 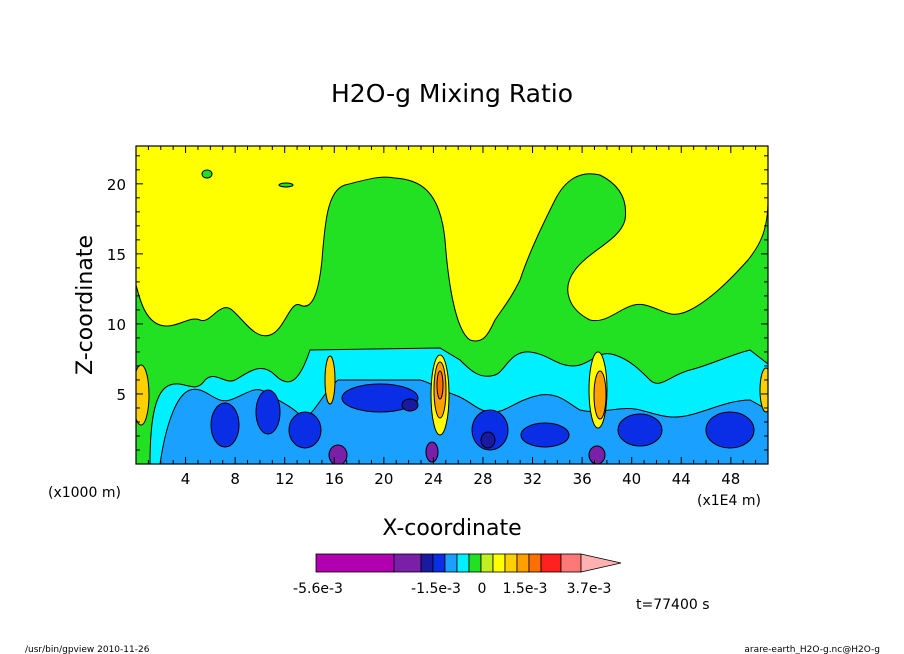 I want to click on x-axis-label: X-coordinate, so click(x=451, y=528).